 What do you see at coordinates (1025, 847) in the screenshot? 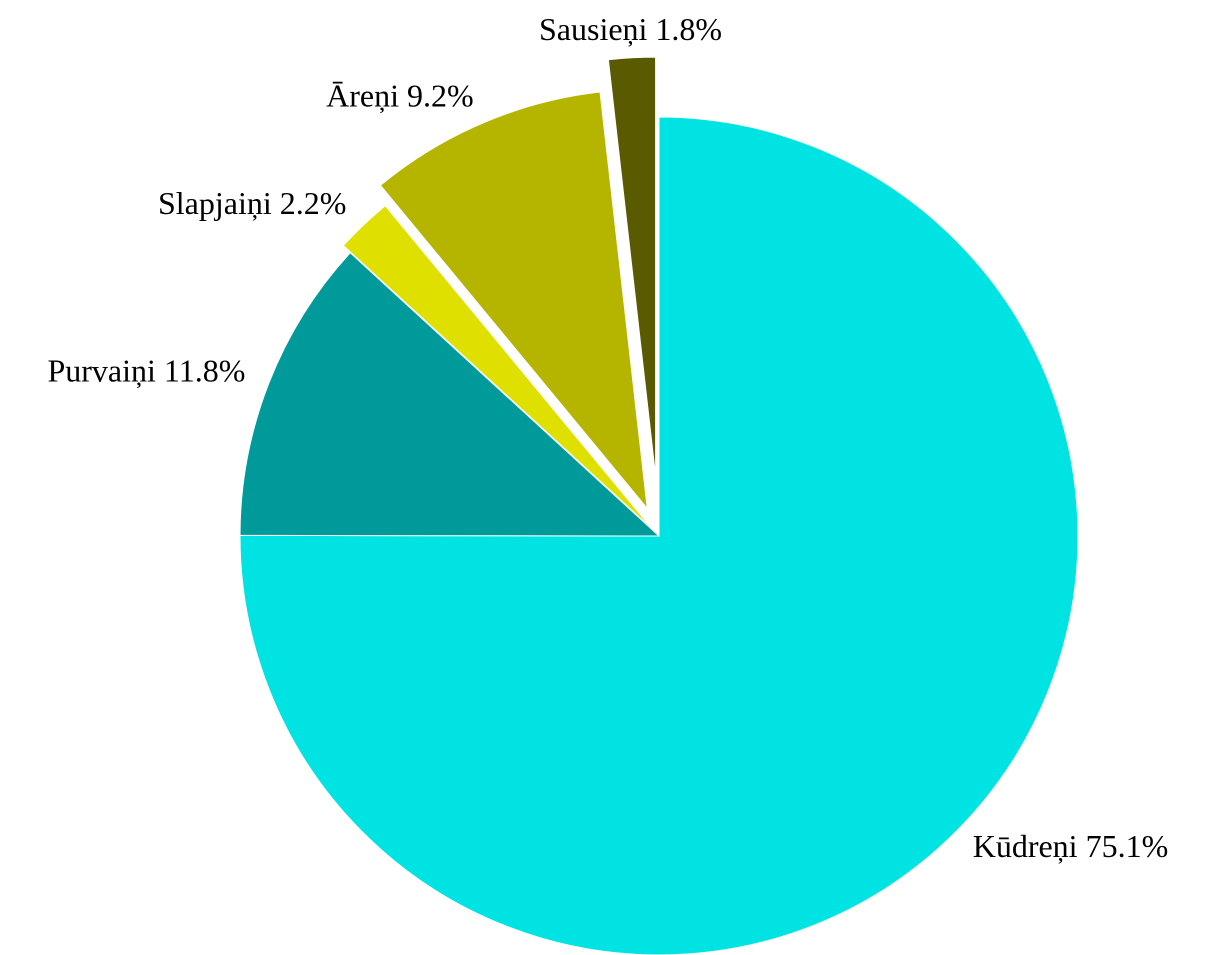
I see `slice-category: Kūdreņi` at bounding box center [1025, 847].